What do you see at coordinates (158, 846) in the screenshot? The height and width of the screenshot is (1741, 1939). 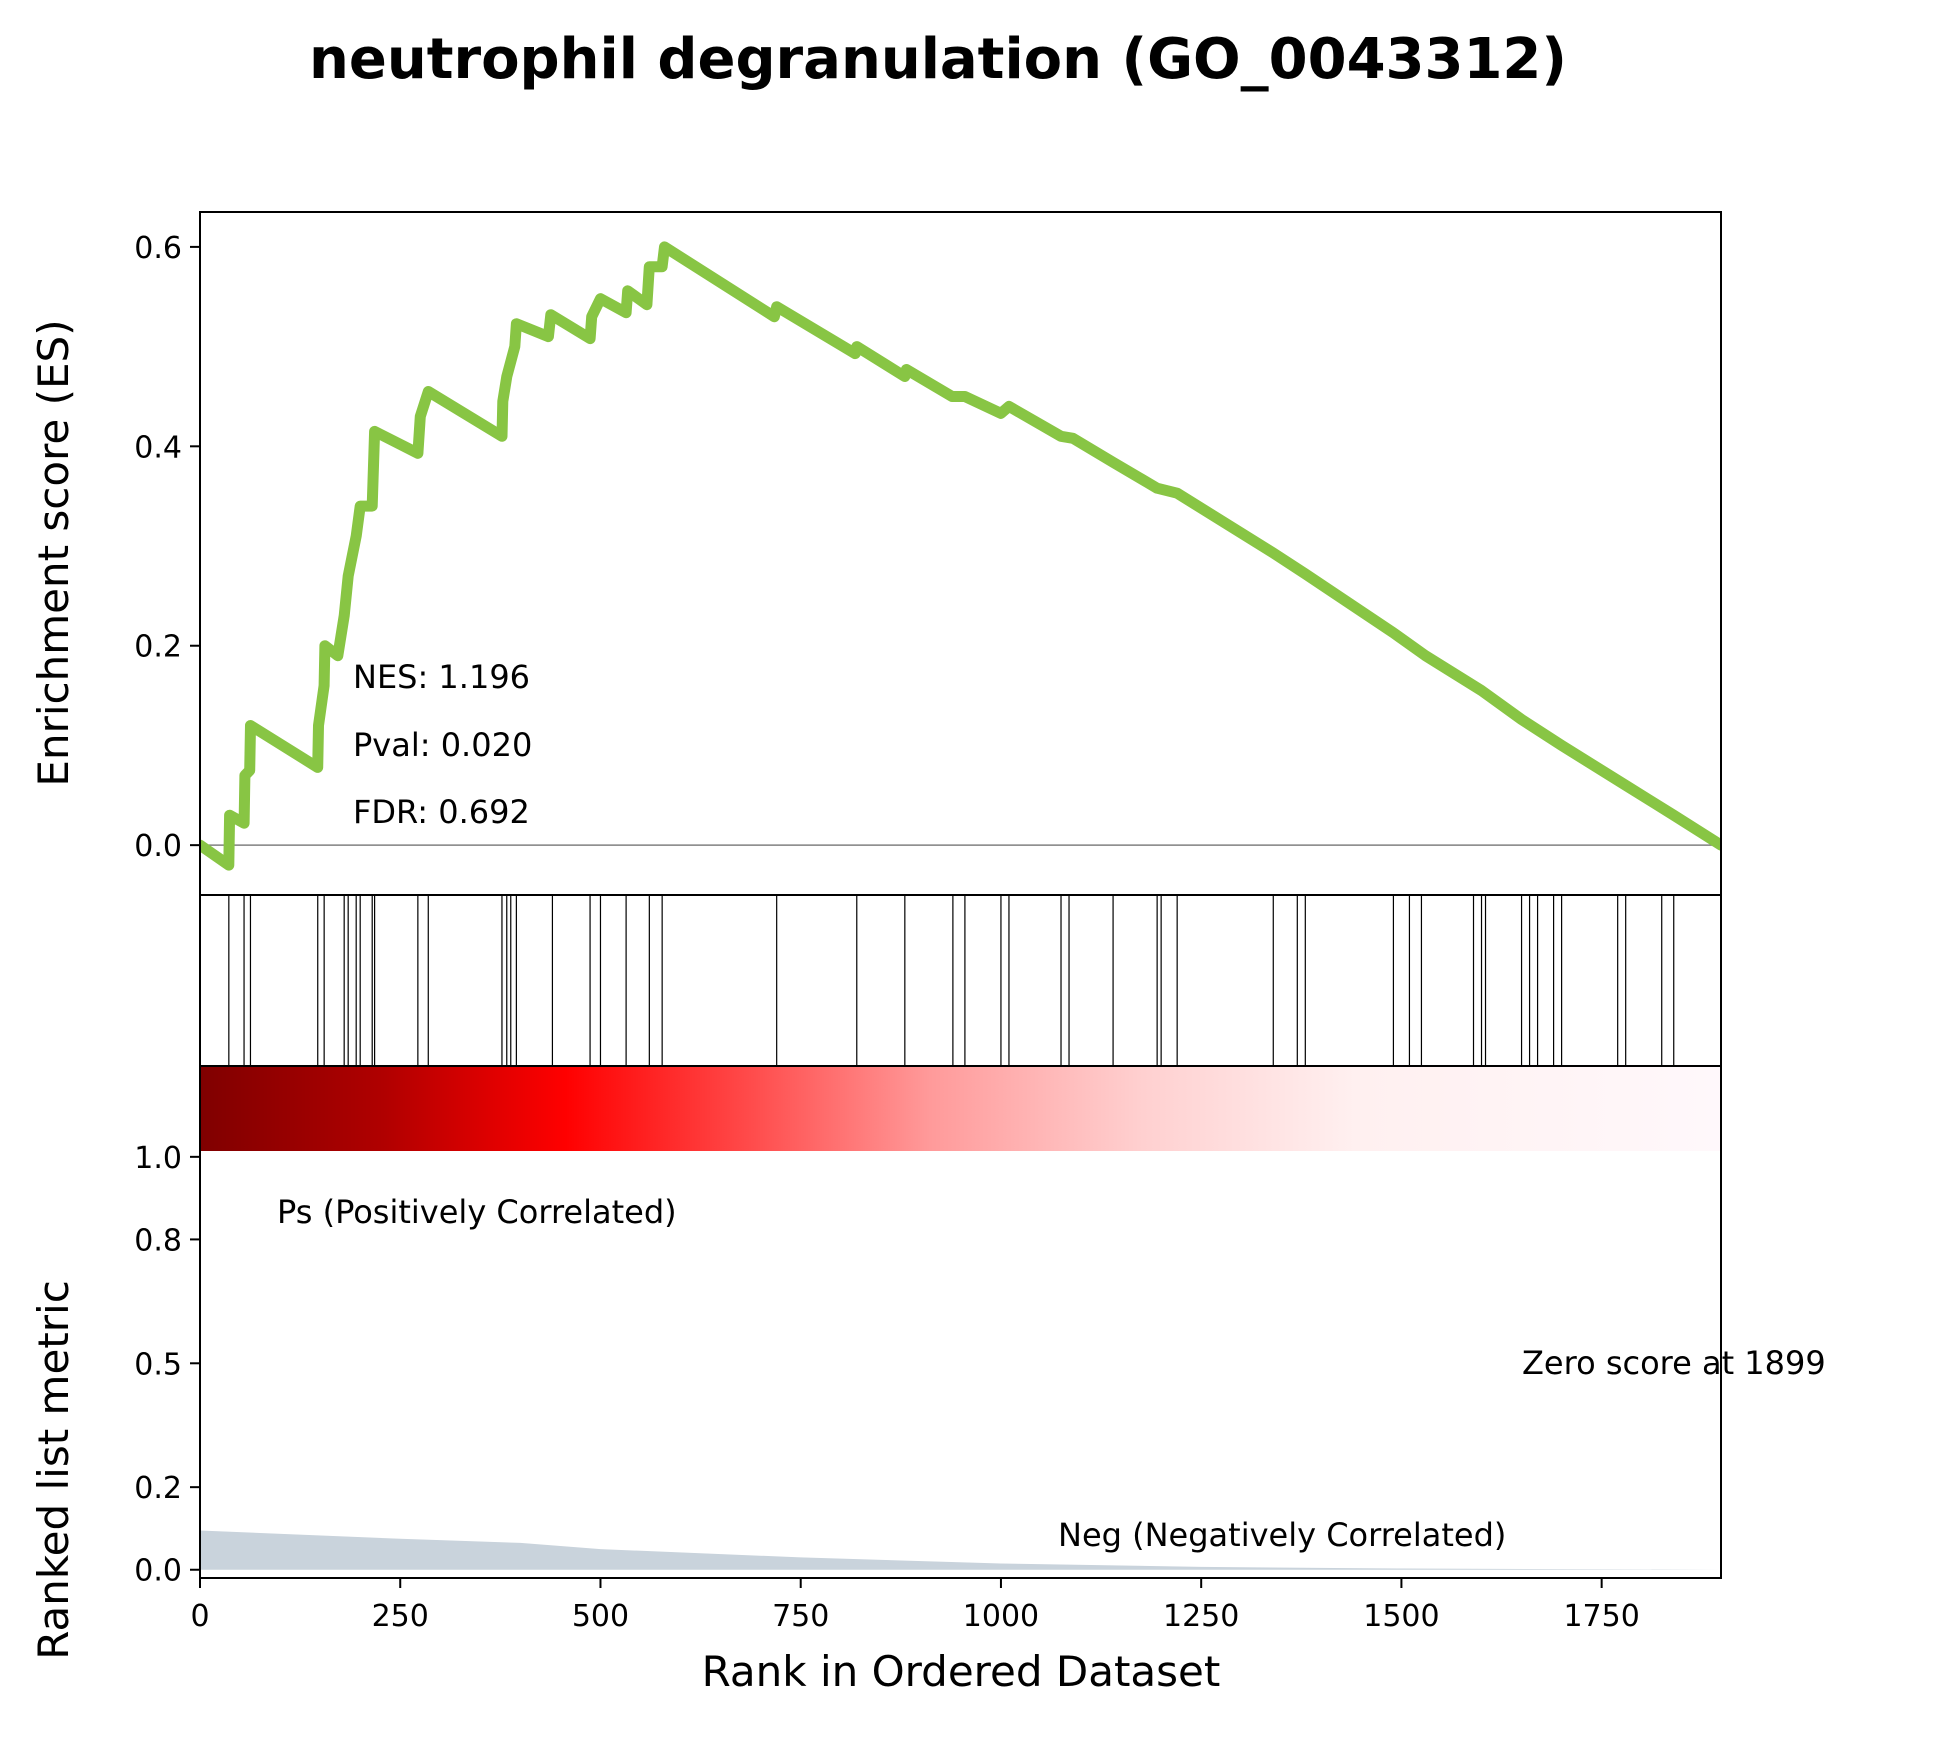 I see `es-y-tick-label: 0.0` at bounding box center [158, 846].